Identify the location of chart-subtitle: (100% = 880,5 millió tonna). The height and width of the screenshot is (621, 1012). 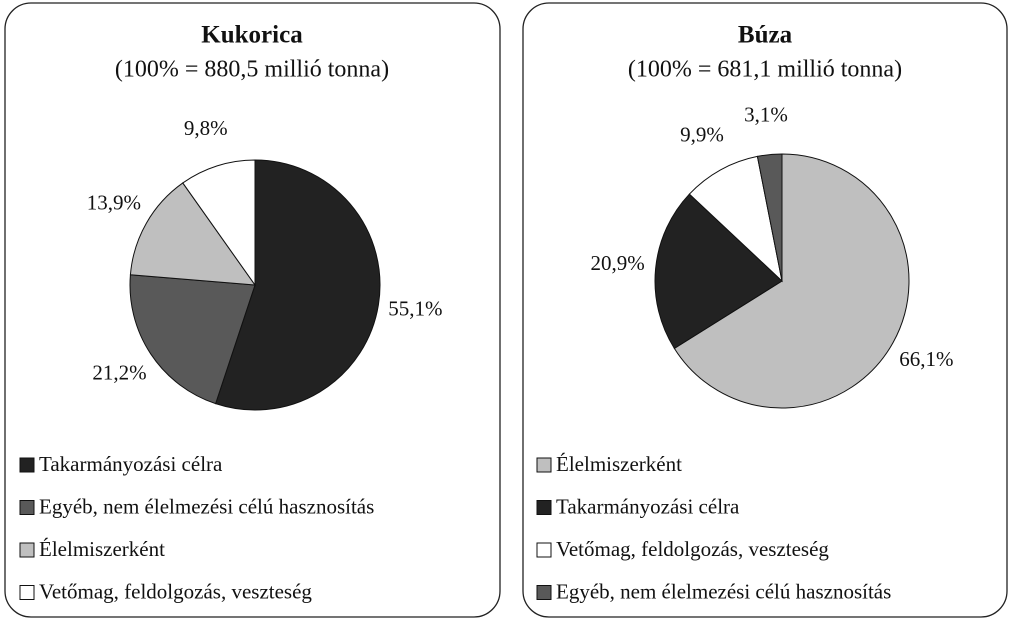
(252, 70).